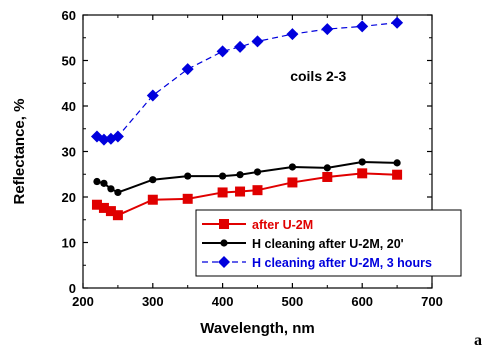 This screenshot has width=493, height=347. I want to click on annotation-coils: coils 2-3, so click(318, 76).